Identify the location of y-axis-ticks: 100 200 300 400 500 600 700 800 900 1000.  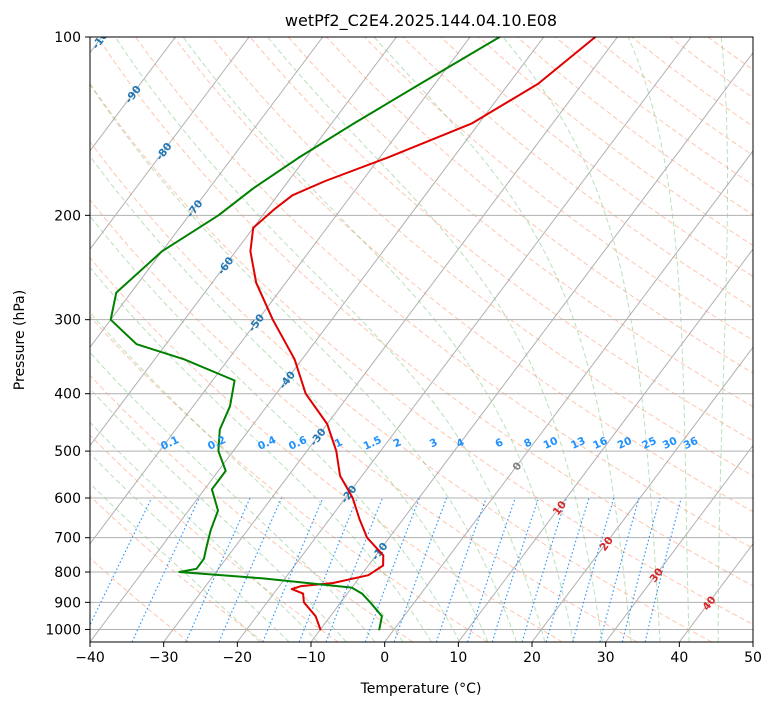
(67, 334).